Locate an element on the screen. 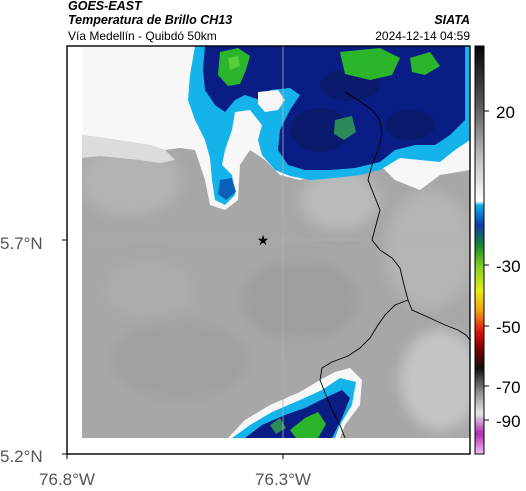 This screenshot has height=491, width=526. satellite-name: GOES-EAST is located at coordinates (105, 6).